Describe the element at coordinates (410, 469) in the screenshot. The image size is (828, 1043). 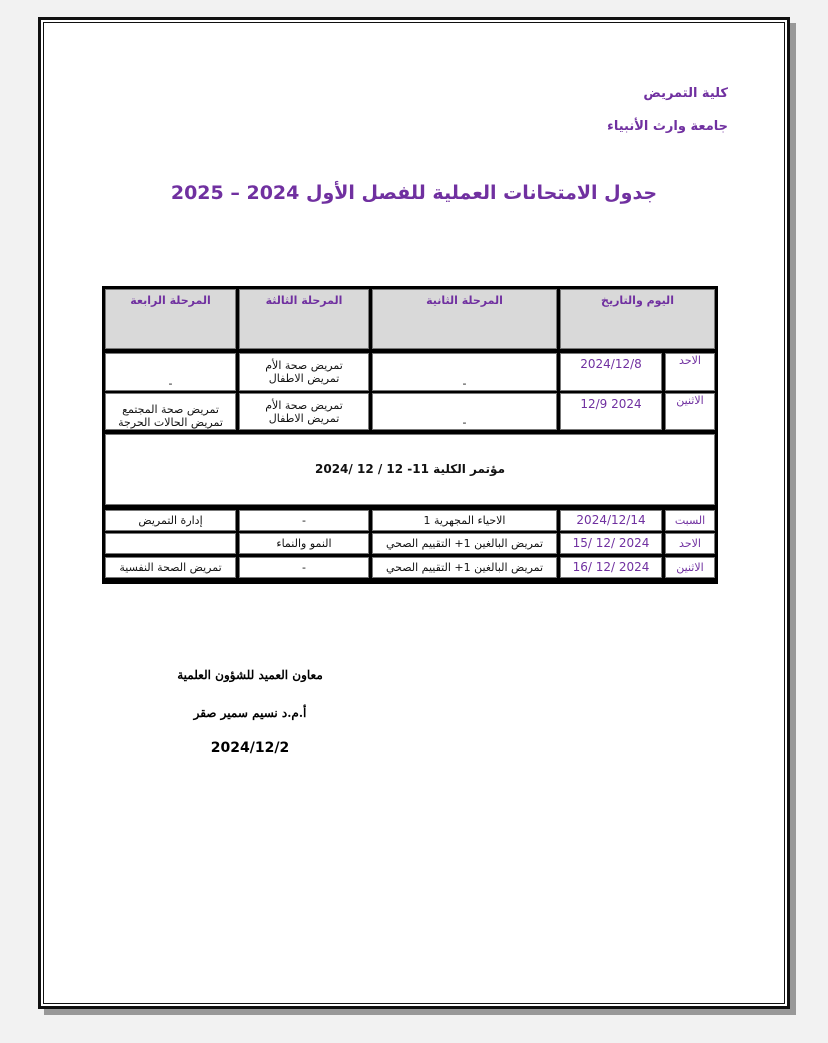
I see `conference-row: مؤتمر الكلية 11- 12 / 12 /2024` at that location.